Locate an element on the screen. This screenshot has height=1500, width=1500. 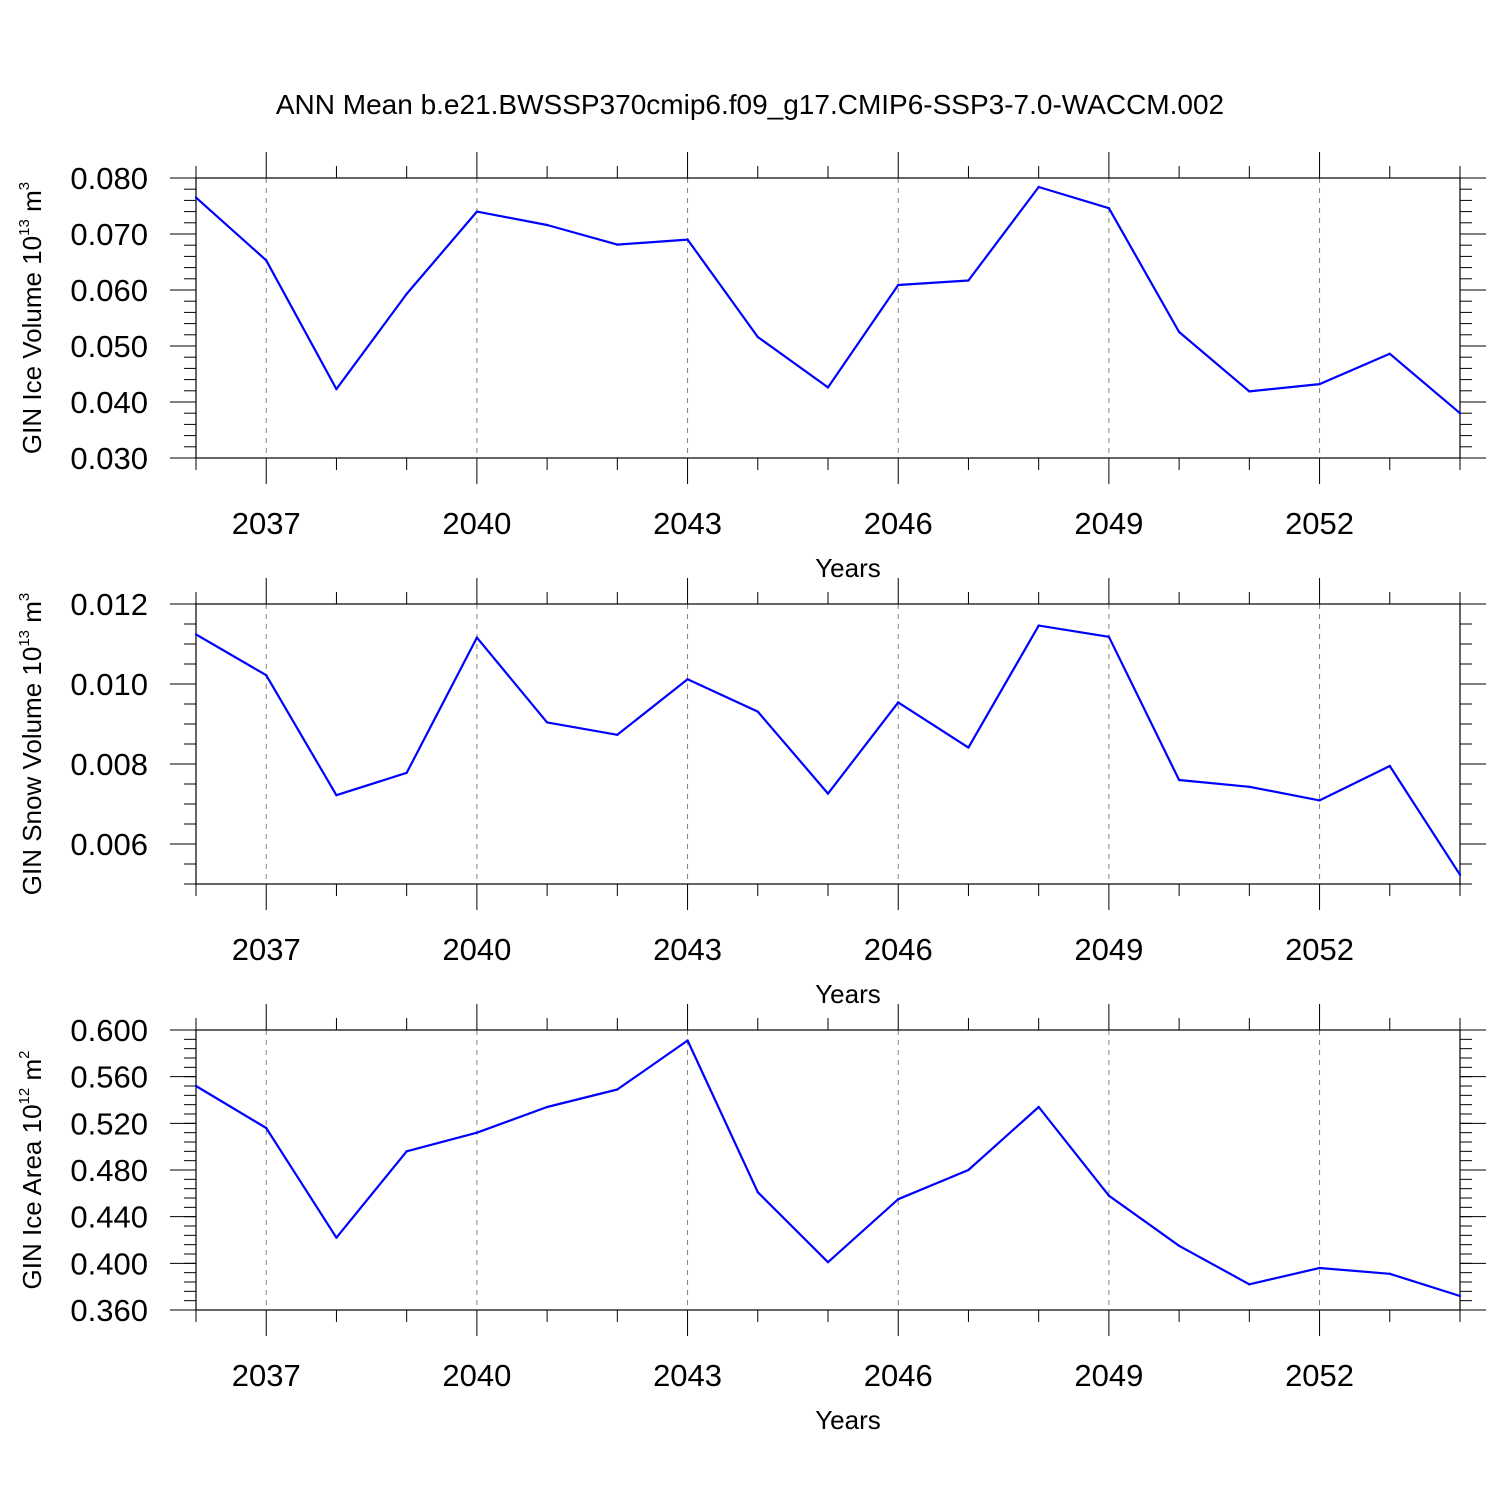
y-tick-label: 0.600 is located at coordinates (109, 1030).